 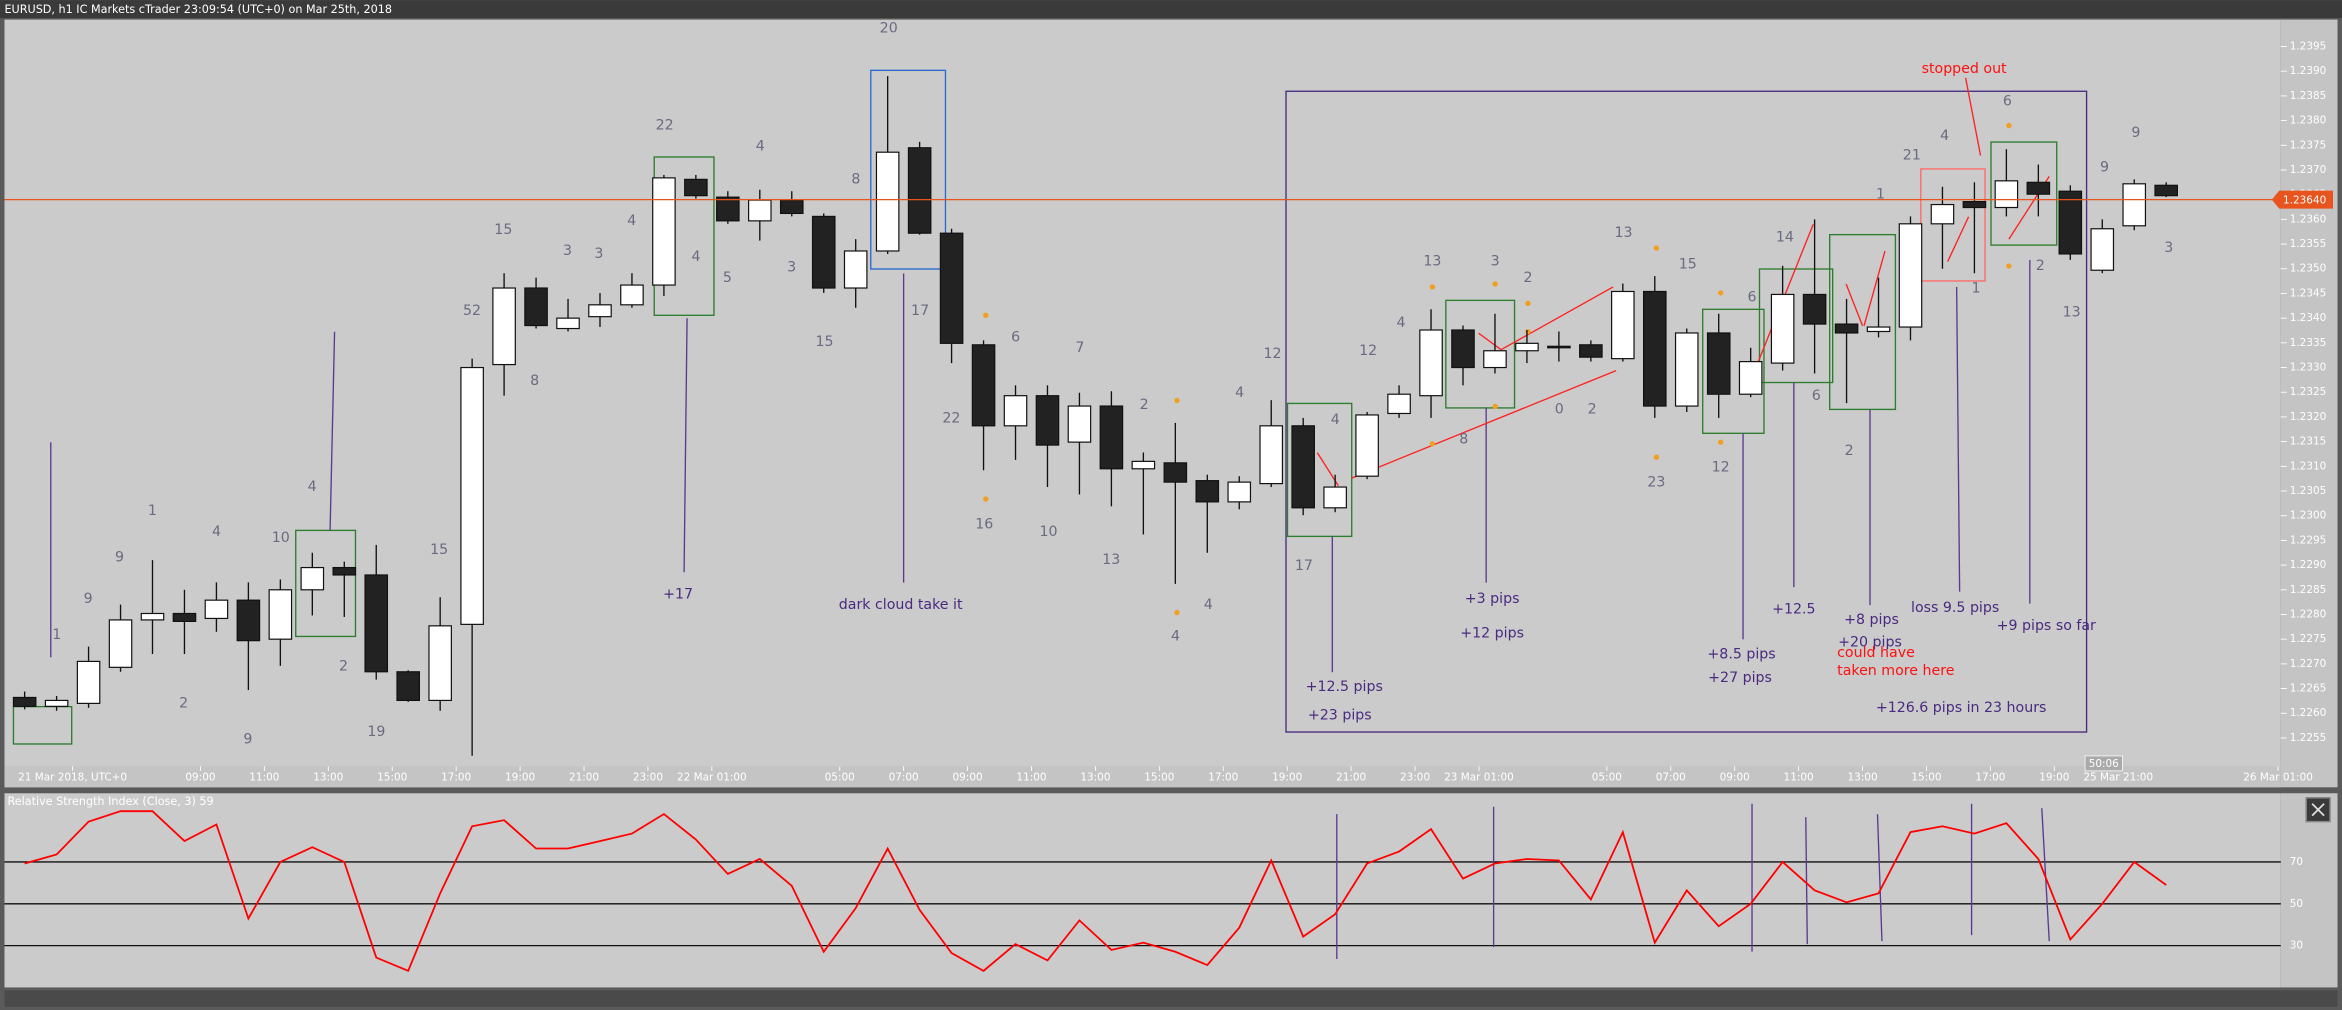 What do you see at coordinates (472, 311) in the screenshot?
I see `swing-label: 52` at bounding box center [472, 311].